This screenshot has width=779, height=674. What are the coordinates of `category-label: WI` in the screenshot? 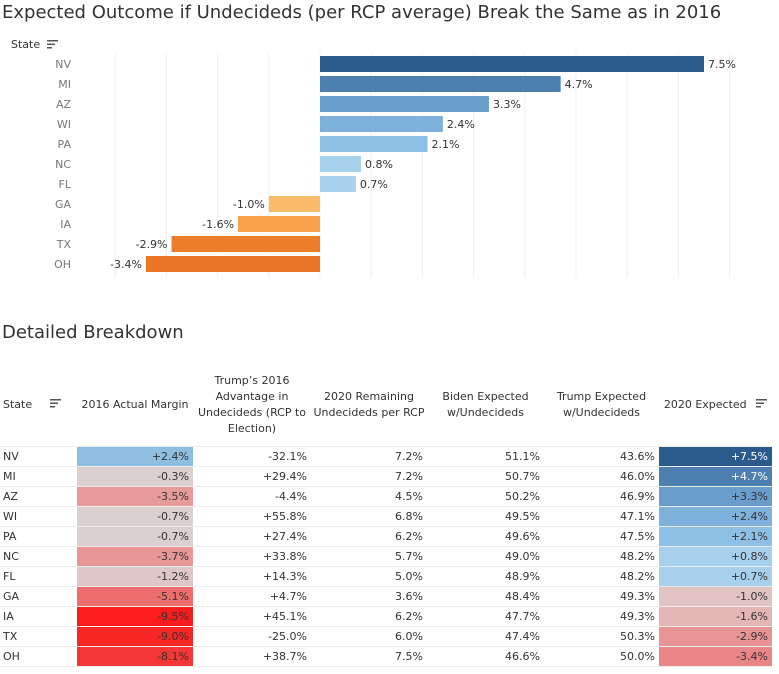 It's located at (64, 124).